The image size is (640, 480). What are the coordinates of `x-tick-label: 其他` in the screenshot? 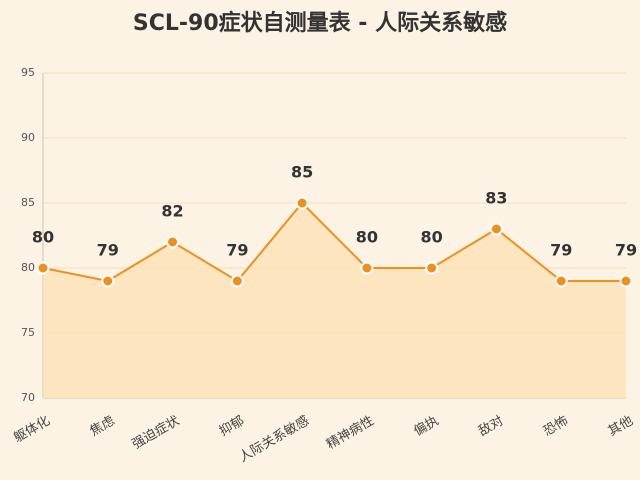 It's located at (621, 427).